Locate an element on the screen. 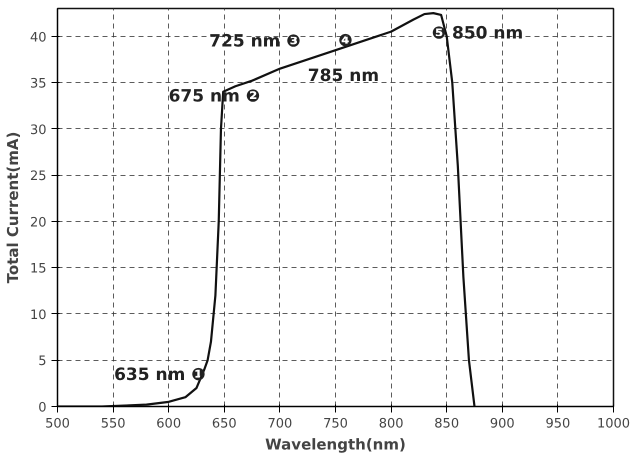 The height and width of the screenshot is (456, 633). x-tick-label: 750 is located at coordinates (335, 424).